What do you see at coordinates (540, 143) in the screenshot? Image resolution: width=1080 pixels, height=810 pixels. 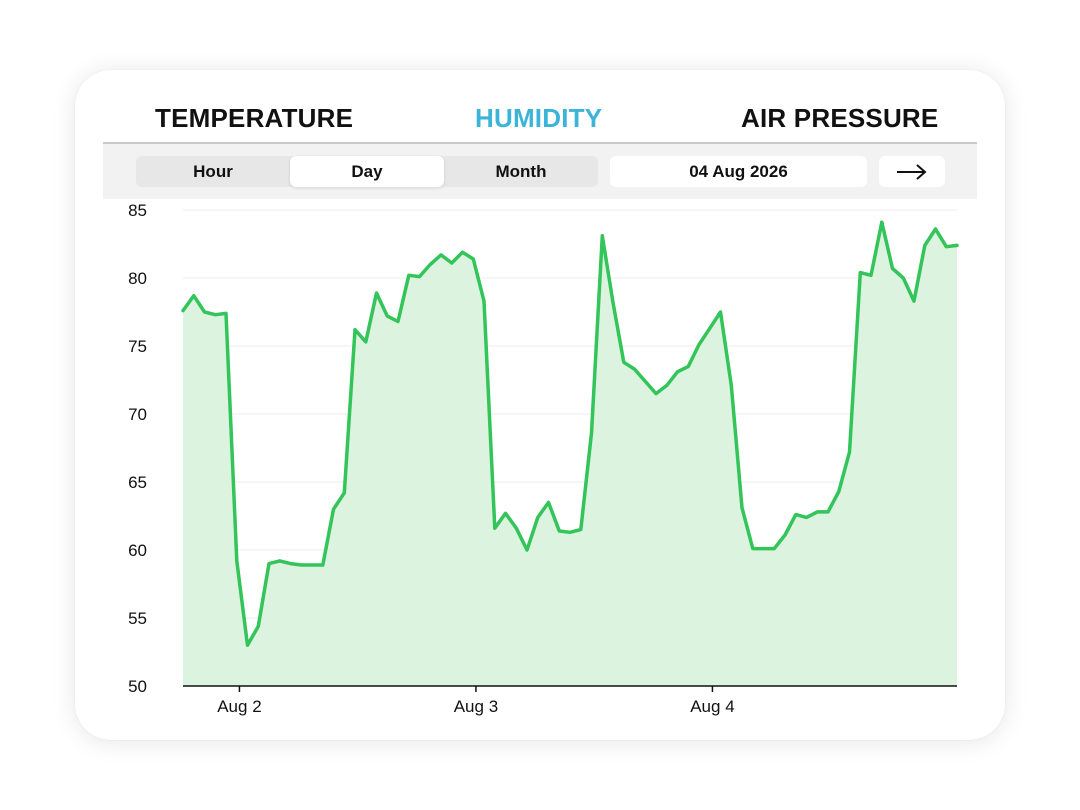 I see `tab-divider` at bounding box center [540, 143].